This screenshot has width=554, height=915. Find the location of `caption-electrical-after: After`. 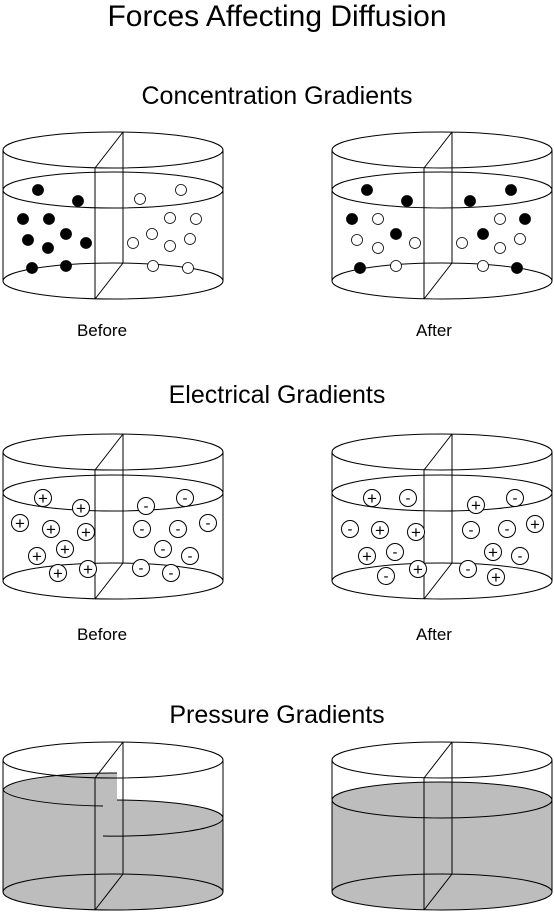

caption-electrical-after: After is located at coordinates (434, 634).